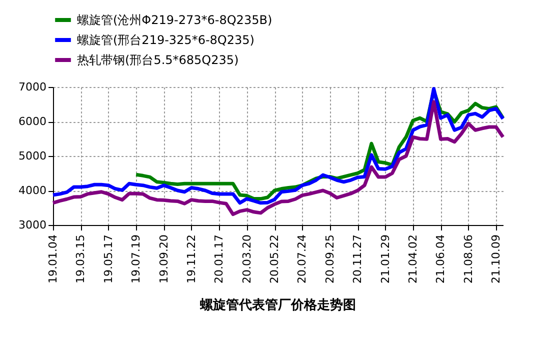  Describe the element at coordinates (191, 259) in the screenshot. I see `x-tick-label: 19.11.22` at that location.